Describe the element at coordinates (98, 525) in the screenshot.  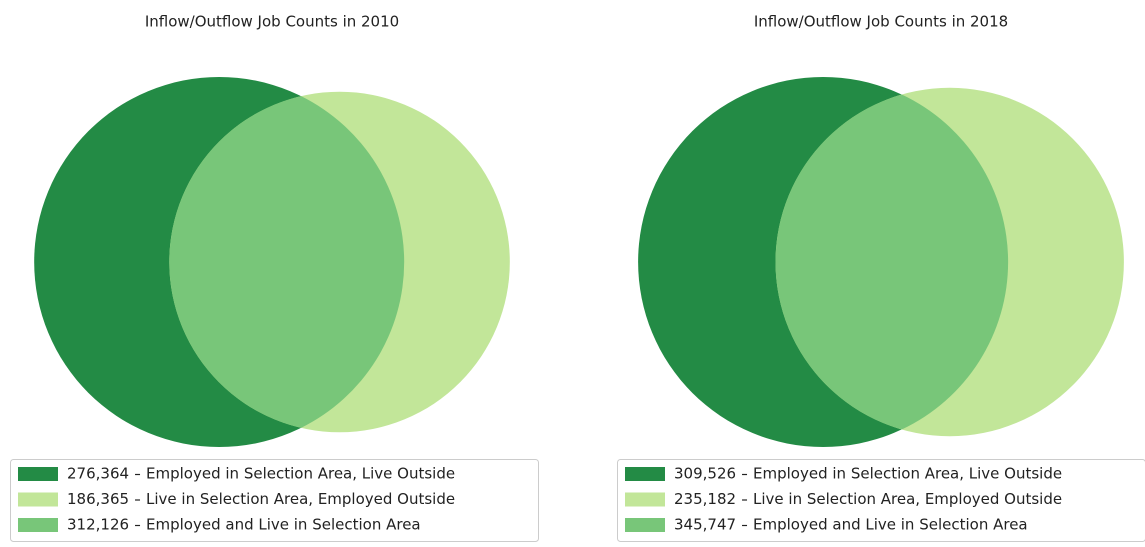
I see `legend-value: 312,126` at that location.